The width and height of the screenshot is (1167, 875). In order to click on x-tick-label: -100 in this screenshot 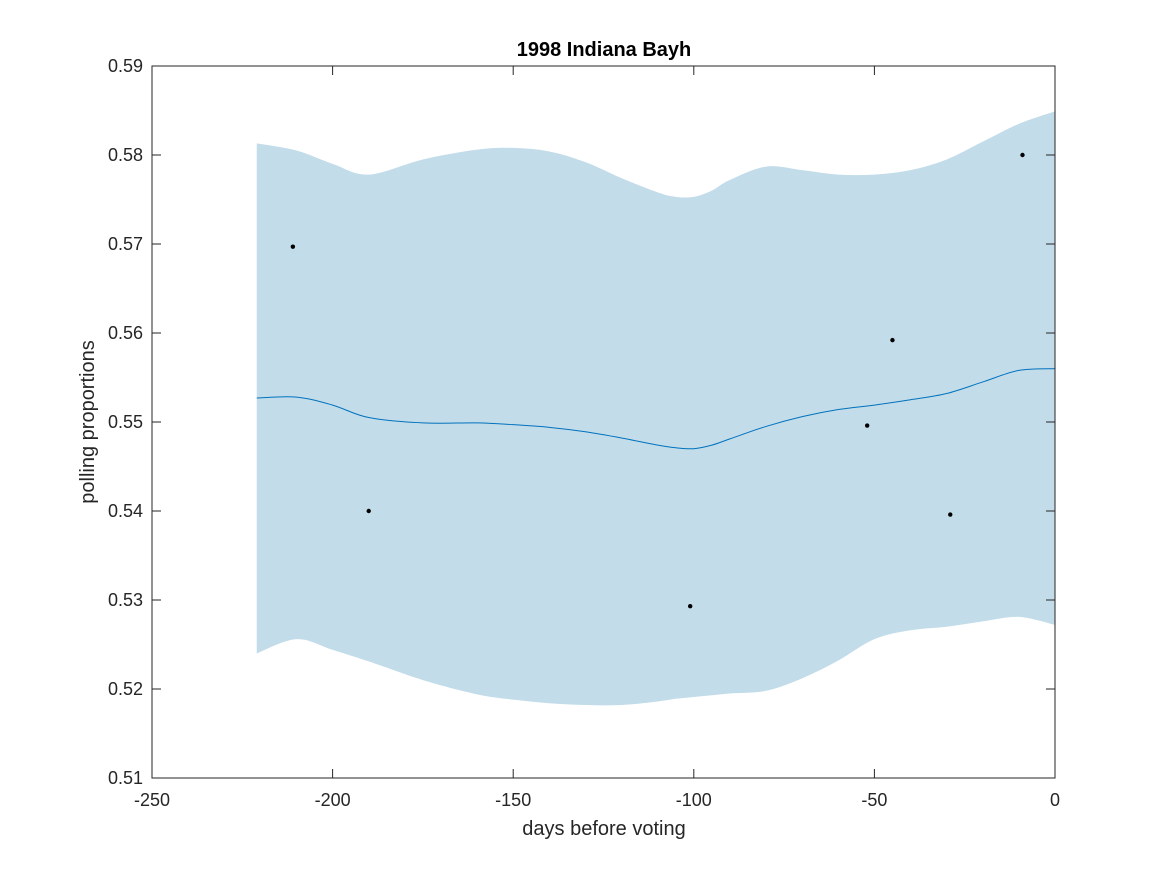, I will do `click(694, 800)`.